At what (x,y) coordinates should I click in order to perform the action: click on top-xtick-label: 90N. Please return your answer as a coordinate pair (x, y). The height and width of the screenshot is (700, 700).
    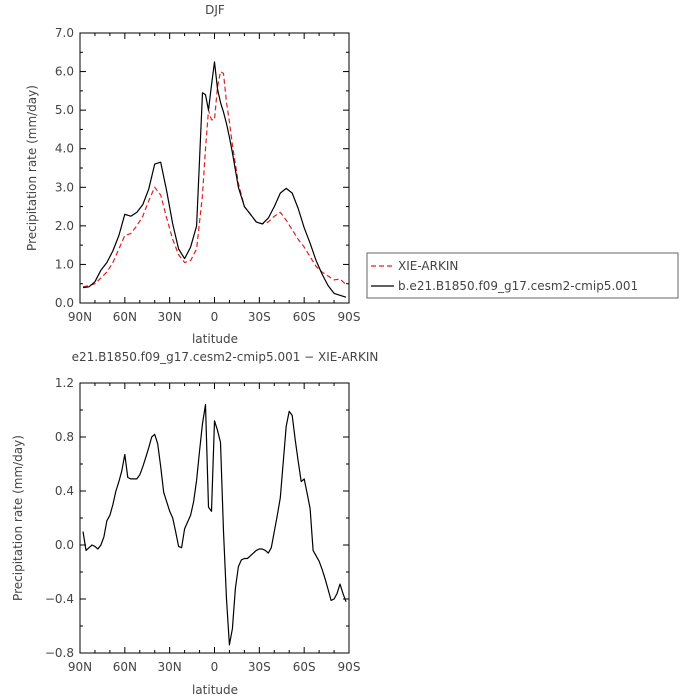
    Looking at the image, I should click on (80, 317).